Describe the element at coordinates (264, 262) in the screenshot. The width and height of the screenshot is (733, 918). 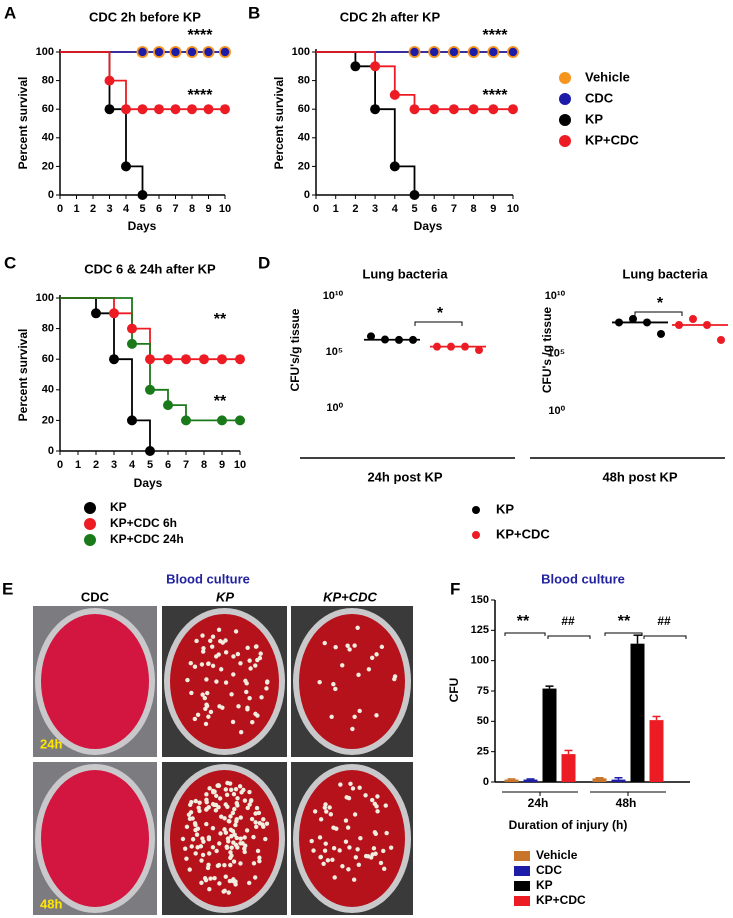
I see `panel-letter: D` at that location.